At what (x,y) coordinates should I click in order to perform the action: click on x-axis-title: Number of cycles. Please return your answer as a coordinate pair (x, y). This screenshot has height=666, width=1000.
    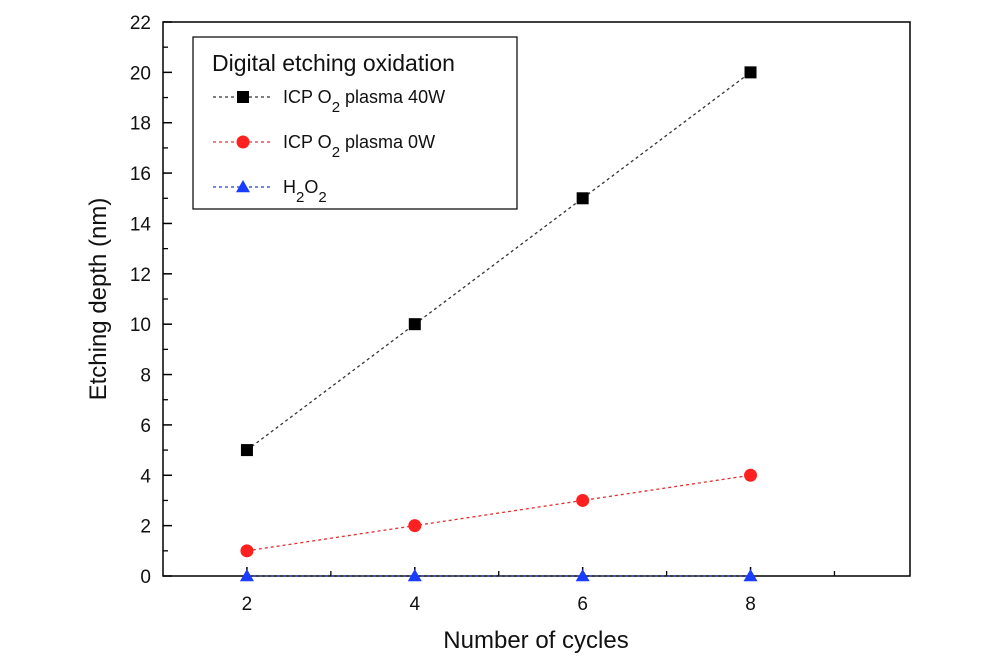
    Looking at the image, I should click on (535, 640).